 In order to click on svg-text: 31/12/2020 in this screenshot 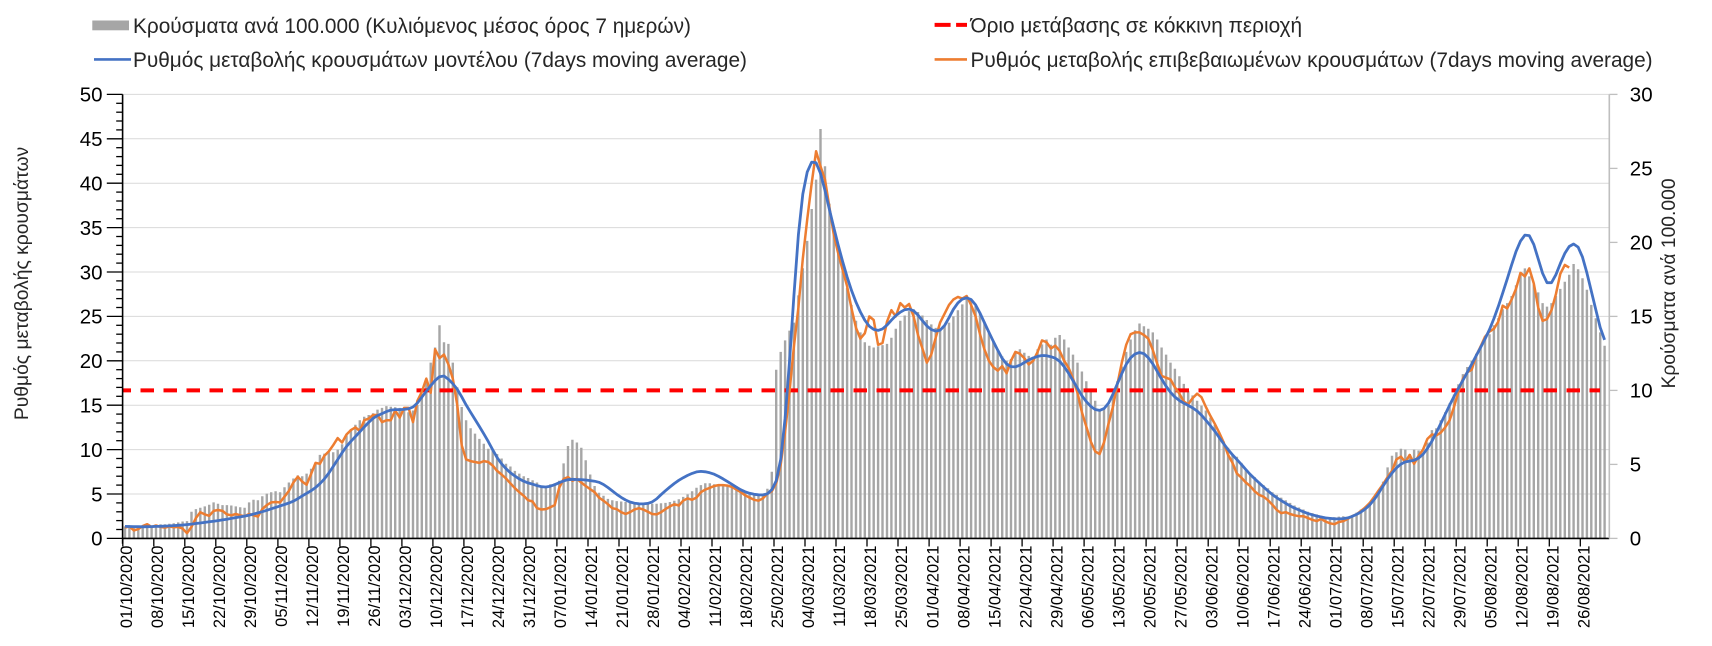, I will do `click(530, 587)`.